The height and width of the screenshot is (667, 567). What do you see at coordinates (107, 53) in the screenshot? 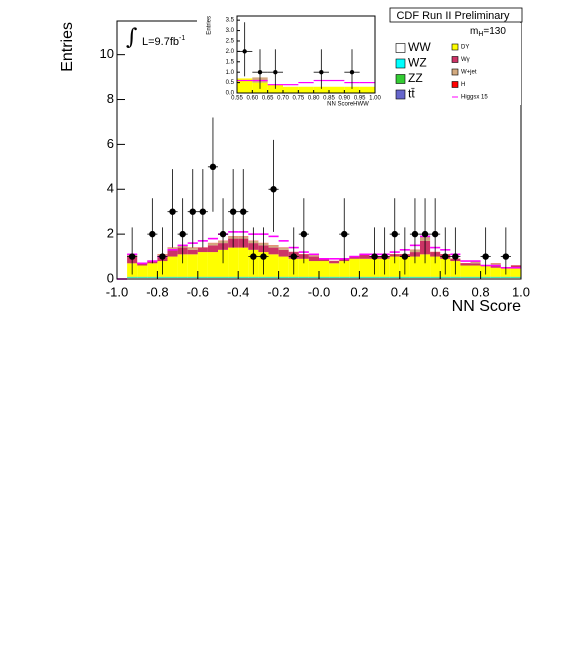
I see `y-tick-label: 10` at bounding box center [107, 53].